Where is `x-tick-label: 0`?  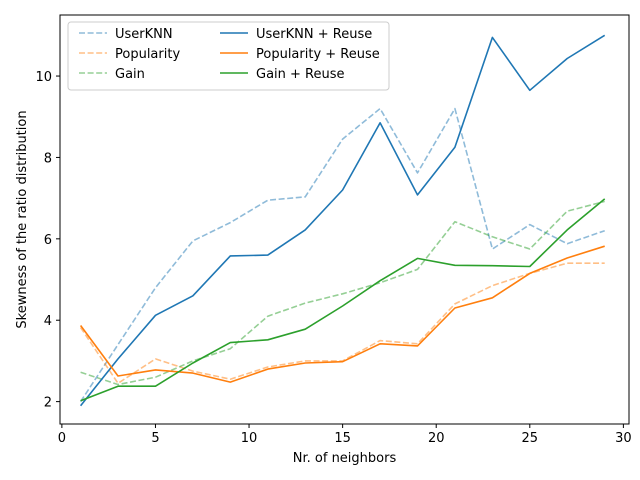
x-tick-label: 0 is located at coordinates (62, 438).